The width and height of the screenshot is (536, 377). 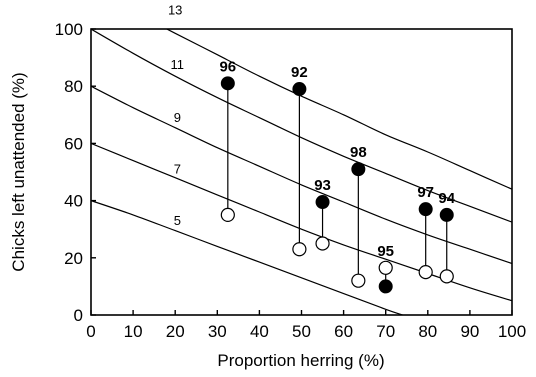 What do you see at coordinates (175, 10) in the screenshot?
I see `curve-label: 13` at bounding box center [175, 10].